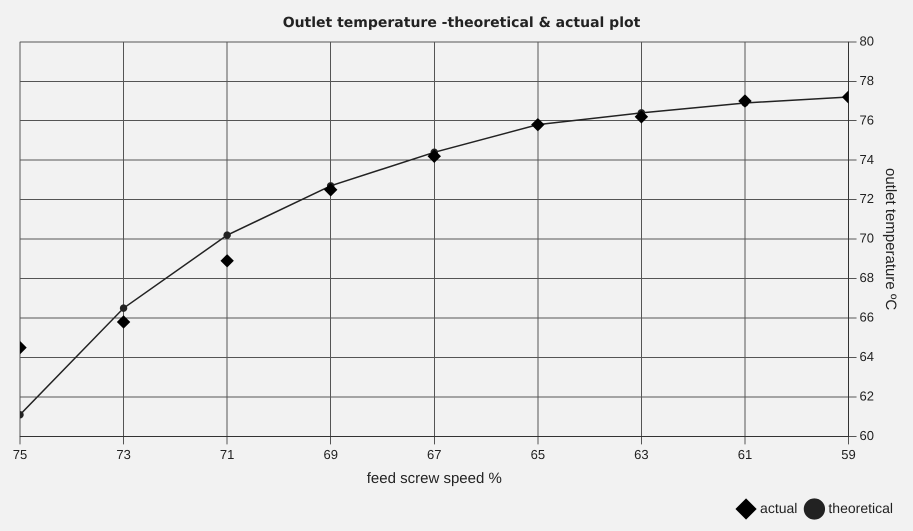  What do you see at coordinates (867, 238) in the screenshot?
I see `y-tick-label: 70` at bounding box center [867, 238].